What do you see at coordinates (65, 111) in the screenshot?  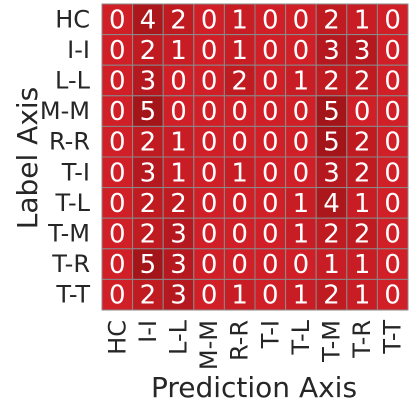 I see `y-tick-label: M-M` at bounding box center [65, 111].